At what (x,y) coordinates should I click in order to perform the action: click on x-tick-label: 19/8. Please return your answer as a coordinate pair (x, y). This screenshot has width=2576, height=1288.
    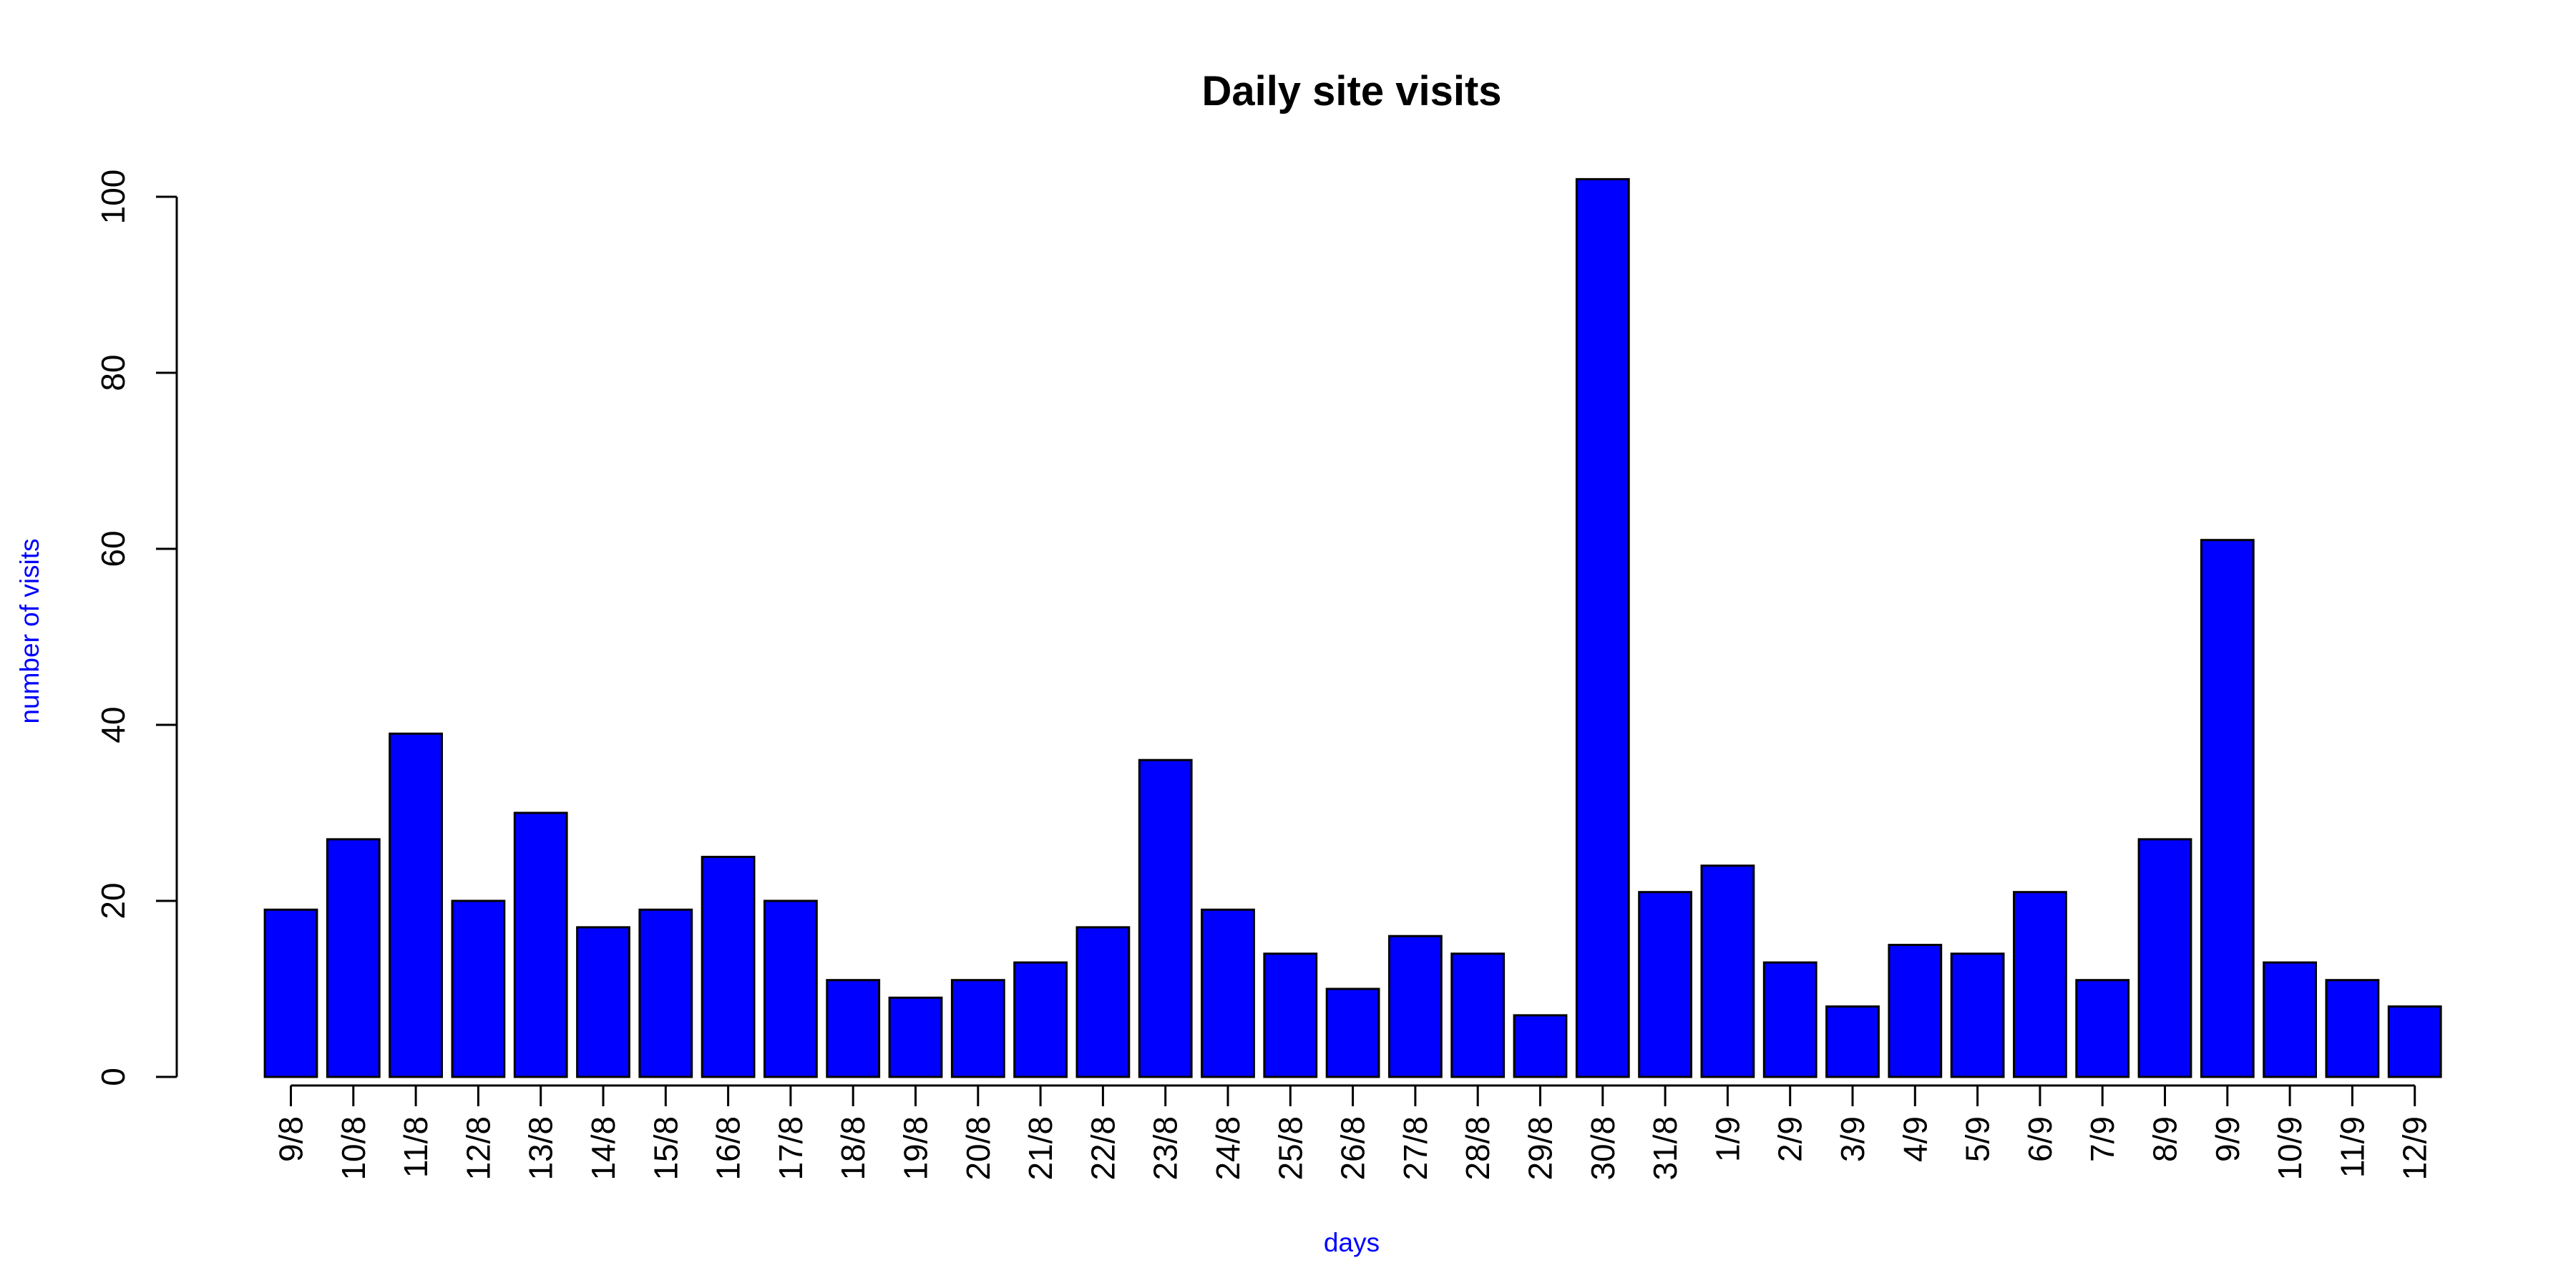
    Looking at the image, I should click on (916, 1148).